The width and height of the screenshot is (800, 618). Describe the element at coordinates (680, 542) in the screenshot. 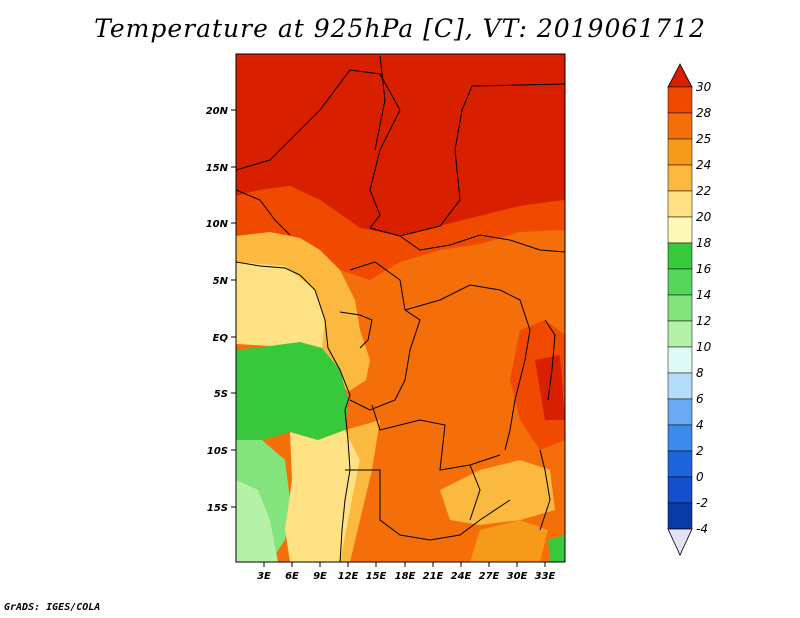

I see `colorbar-bottom-arrow` at that location.